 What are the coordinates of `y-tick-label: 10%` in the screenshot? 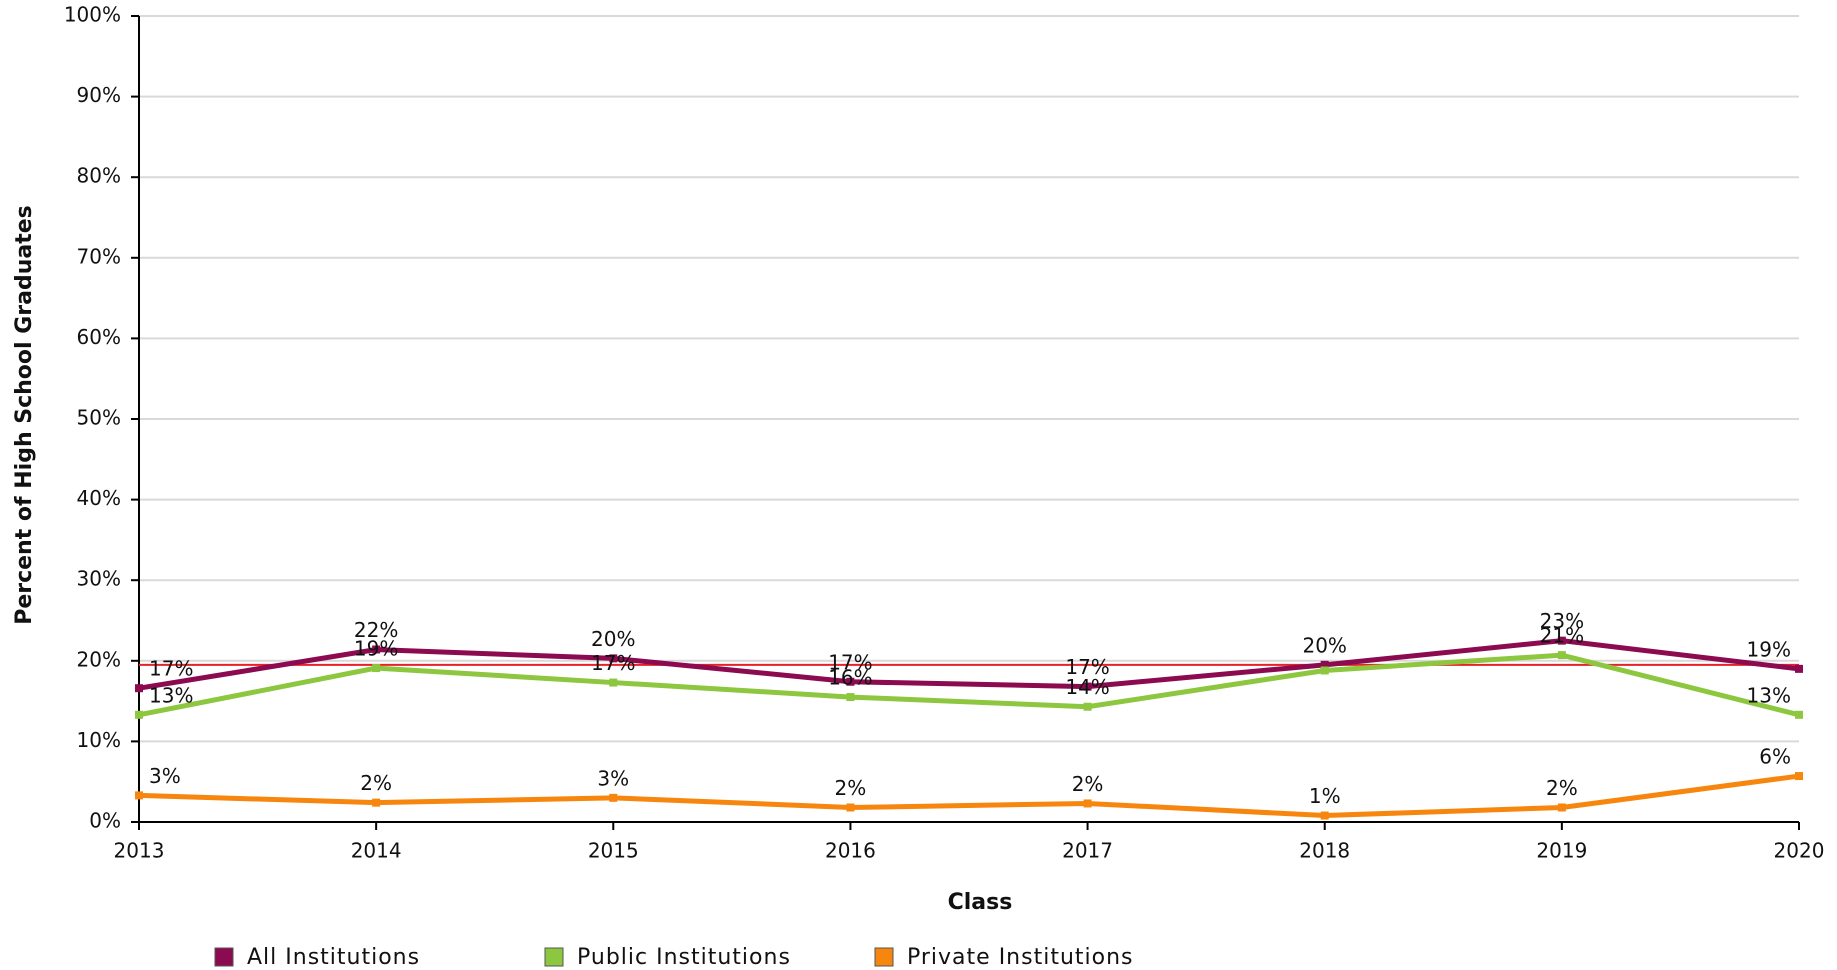 It's located at (99, 740).